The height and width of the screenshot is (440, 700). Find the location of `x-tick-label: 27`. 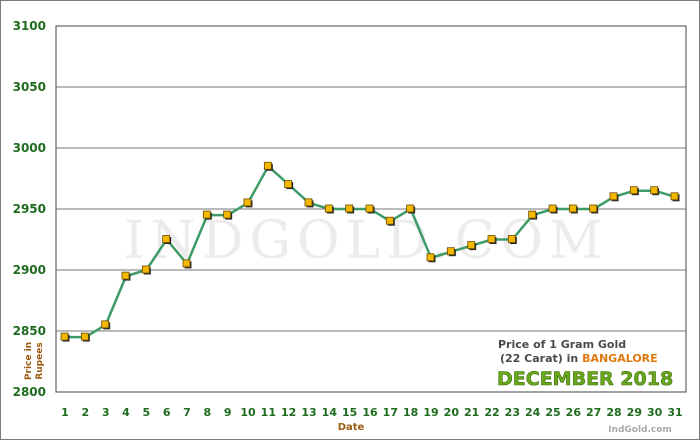

x-tick-label: 27 is located at coordinates (593, 412).